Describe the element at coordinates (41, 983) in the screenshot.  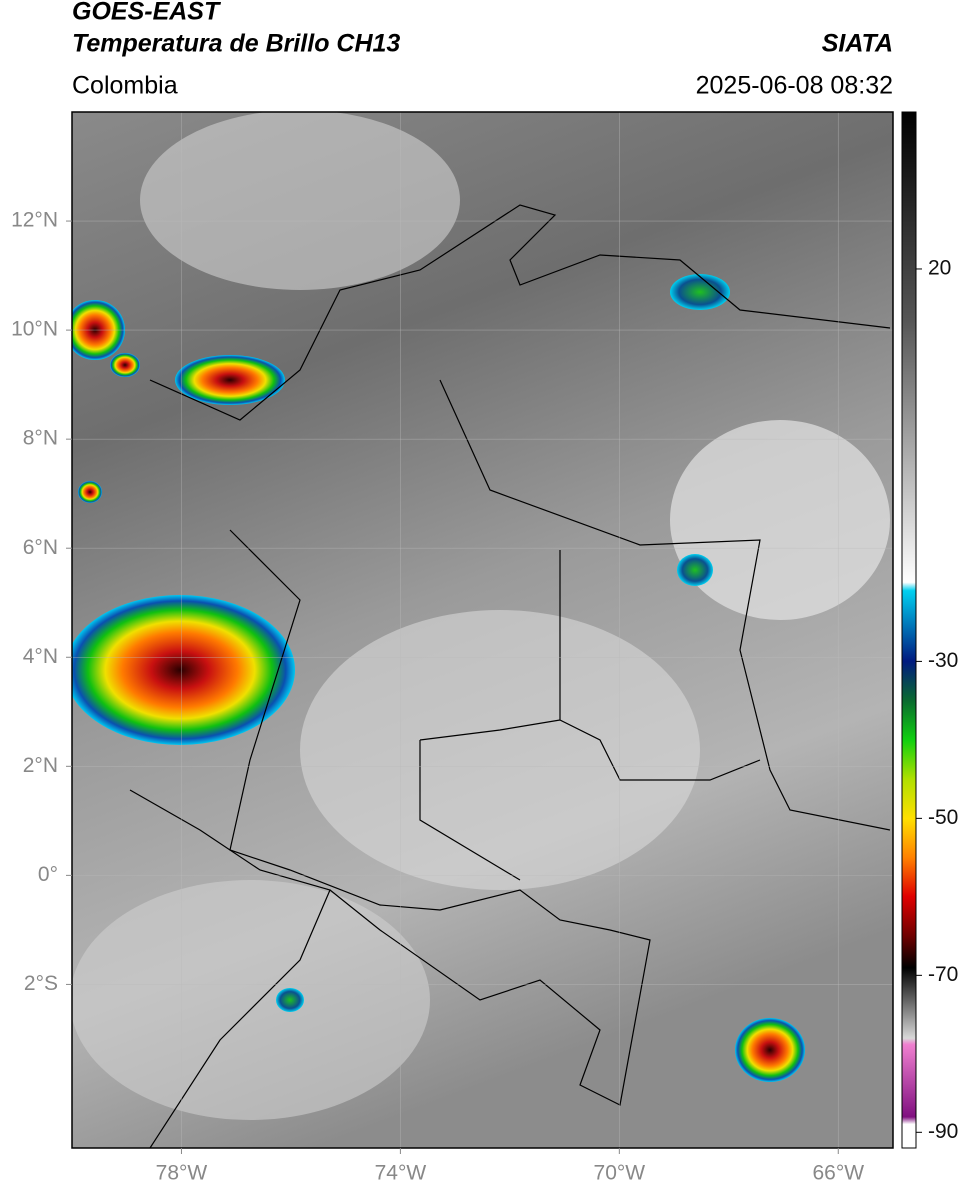
I see `y-tick-label: 2°S` at that location.